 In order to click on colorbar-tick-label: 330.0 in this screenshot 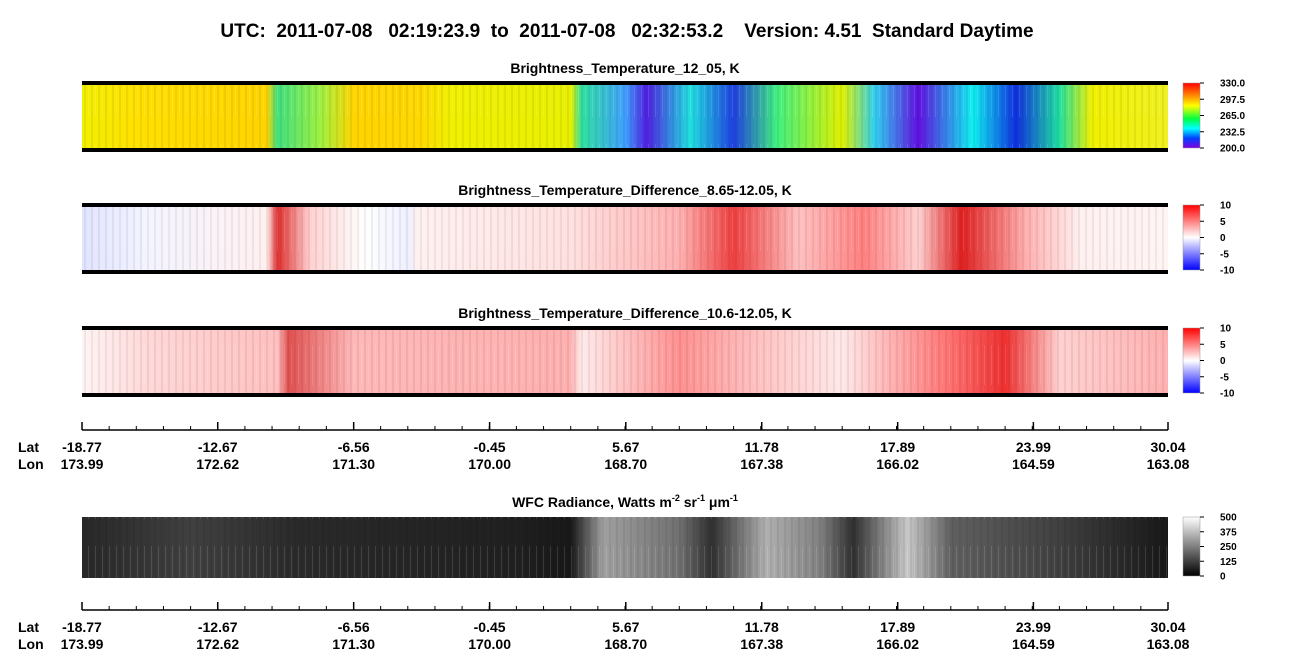, I will do `click(1232, 84)`.